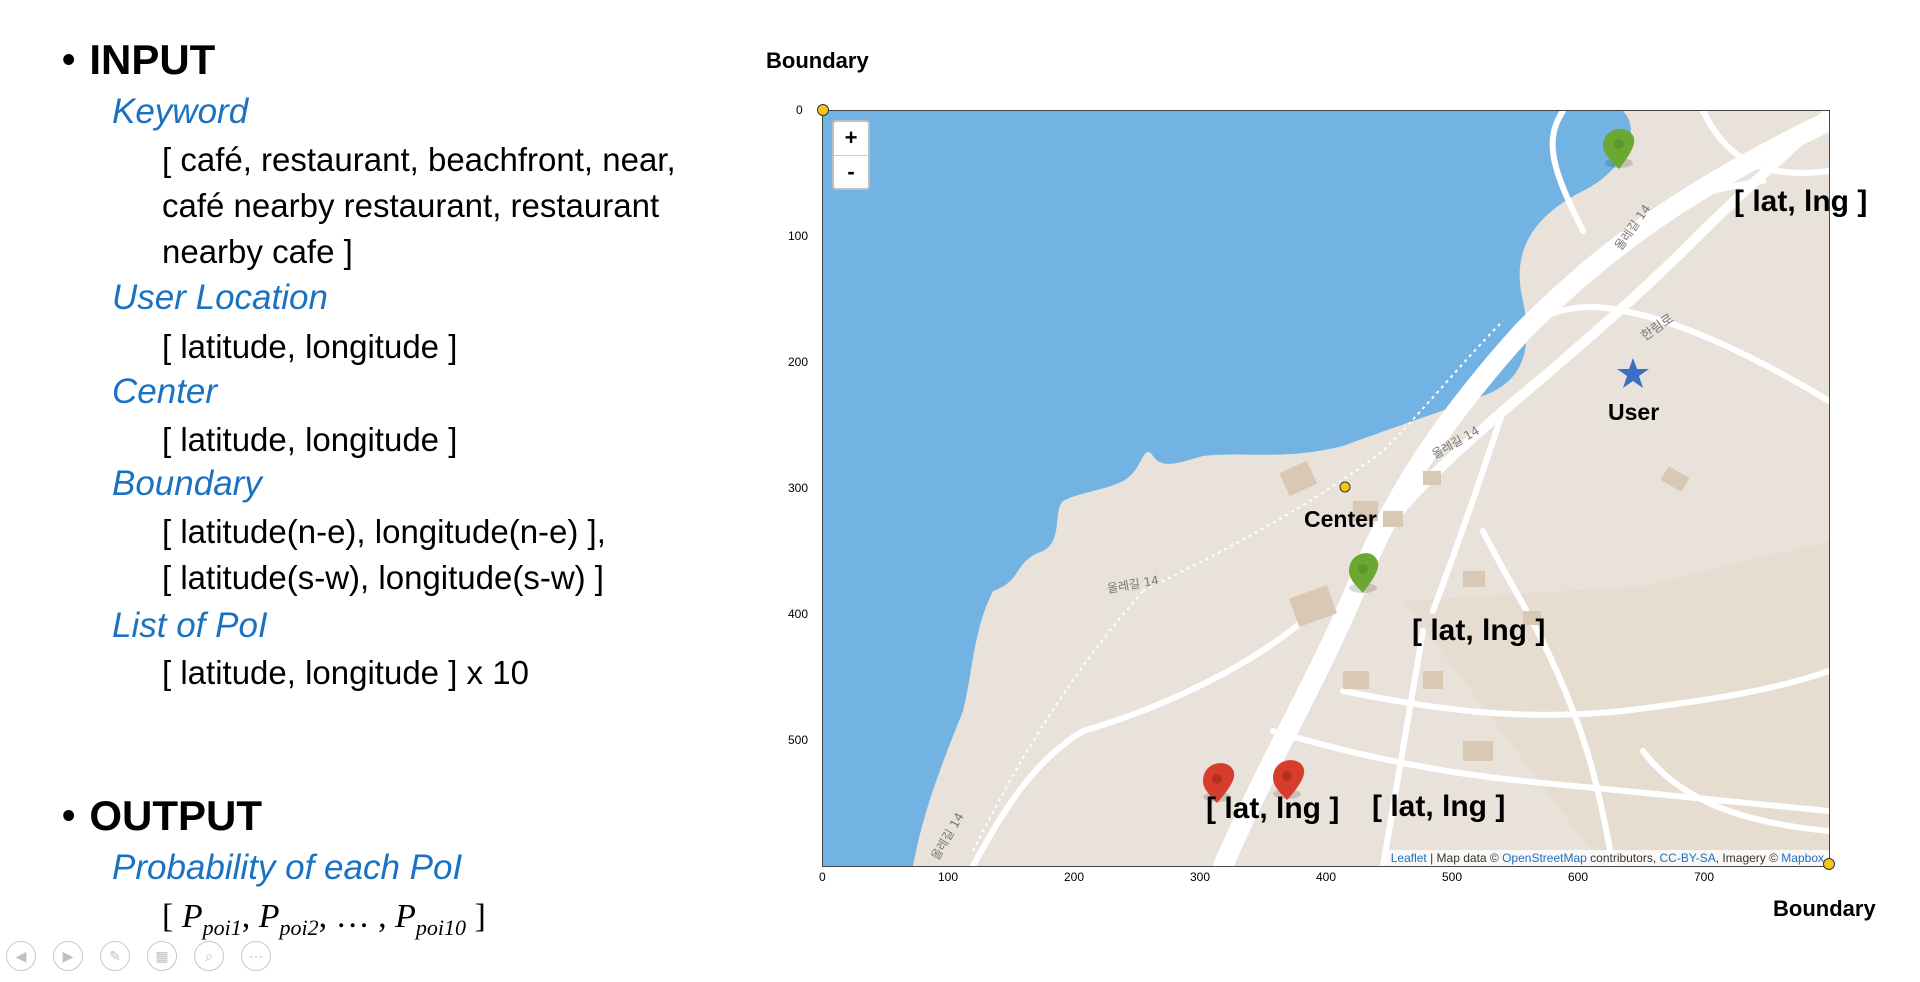  Describe the element at coordinates (1200, 877) in the screenshot. I see `x-tick: 300` at that location.